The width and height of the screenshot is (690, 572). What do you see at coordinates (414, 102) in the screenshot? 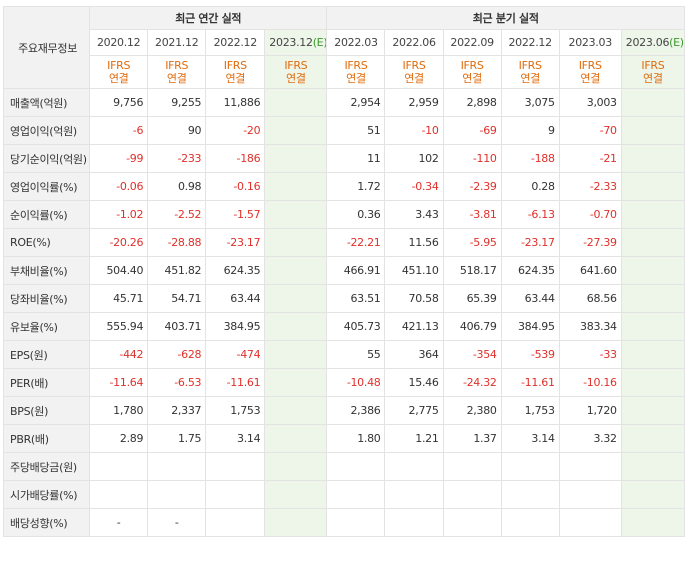
I see `table-cell: 2,959` at bounding box center [414, 102].